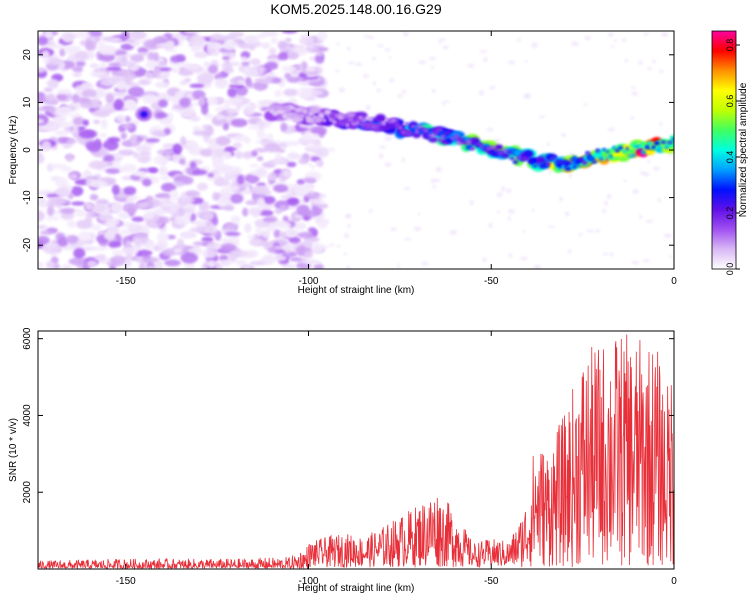 This screenshot has height=600, width=750. Describe the element at coordinates (308, 581) in the screenshot. I see `x-tick-label: -100` at that location.